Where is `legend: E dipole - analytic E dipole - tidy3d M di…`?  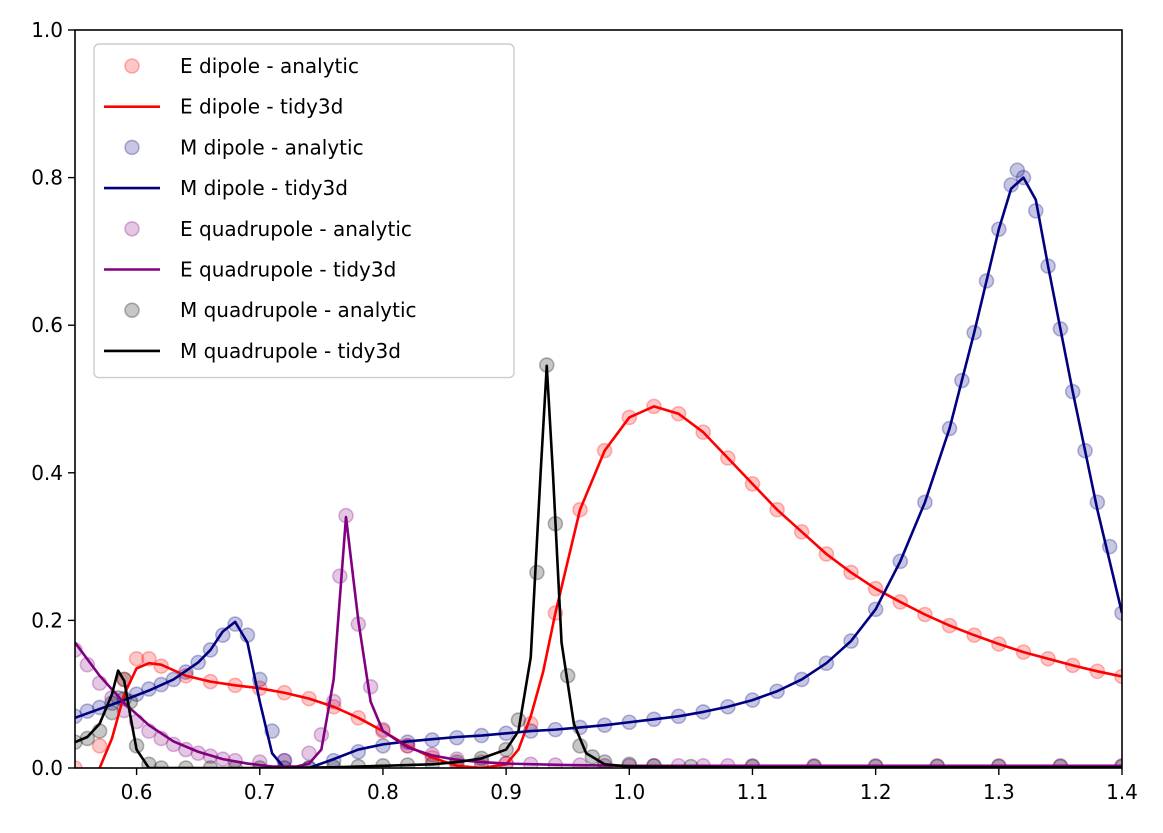
legend: E dipole - analytic E dipole - tidy3d M di… is located at coordinates (304, 211).